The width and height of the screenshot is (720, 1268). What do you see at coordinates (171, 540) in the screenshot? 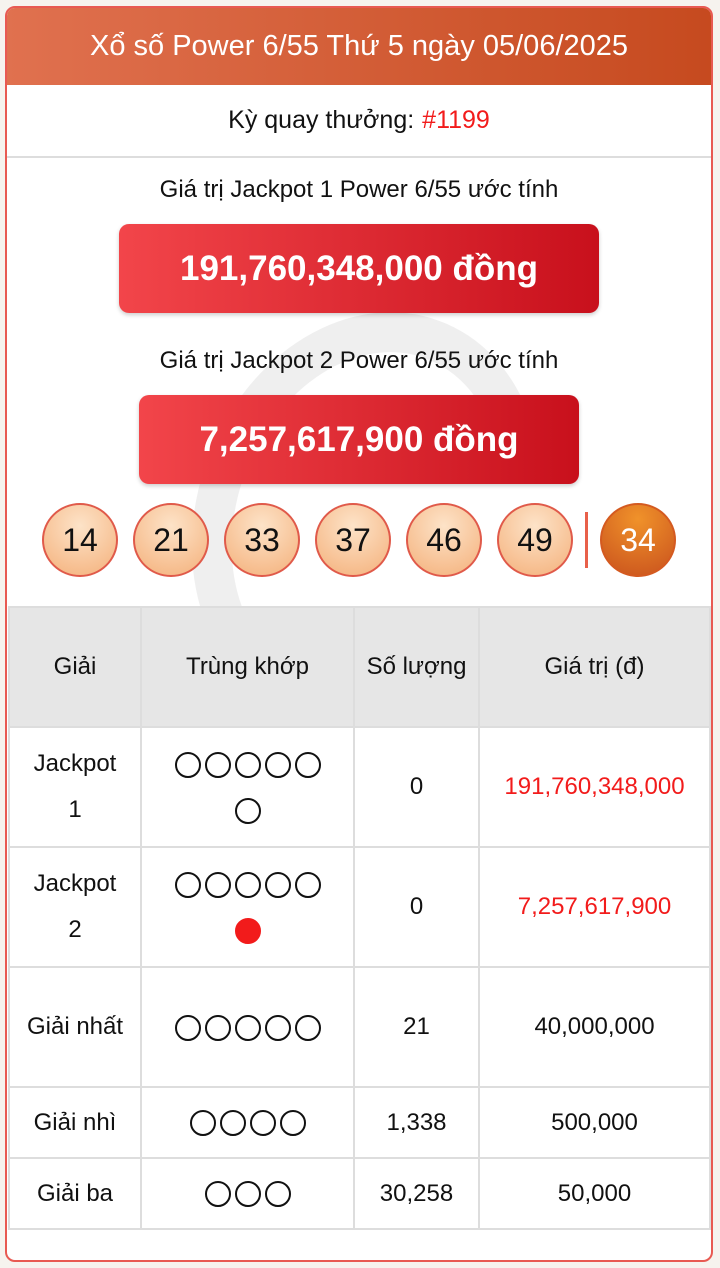
I see `ball: 21` at bounding box center [171, 540].